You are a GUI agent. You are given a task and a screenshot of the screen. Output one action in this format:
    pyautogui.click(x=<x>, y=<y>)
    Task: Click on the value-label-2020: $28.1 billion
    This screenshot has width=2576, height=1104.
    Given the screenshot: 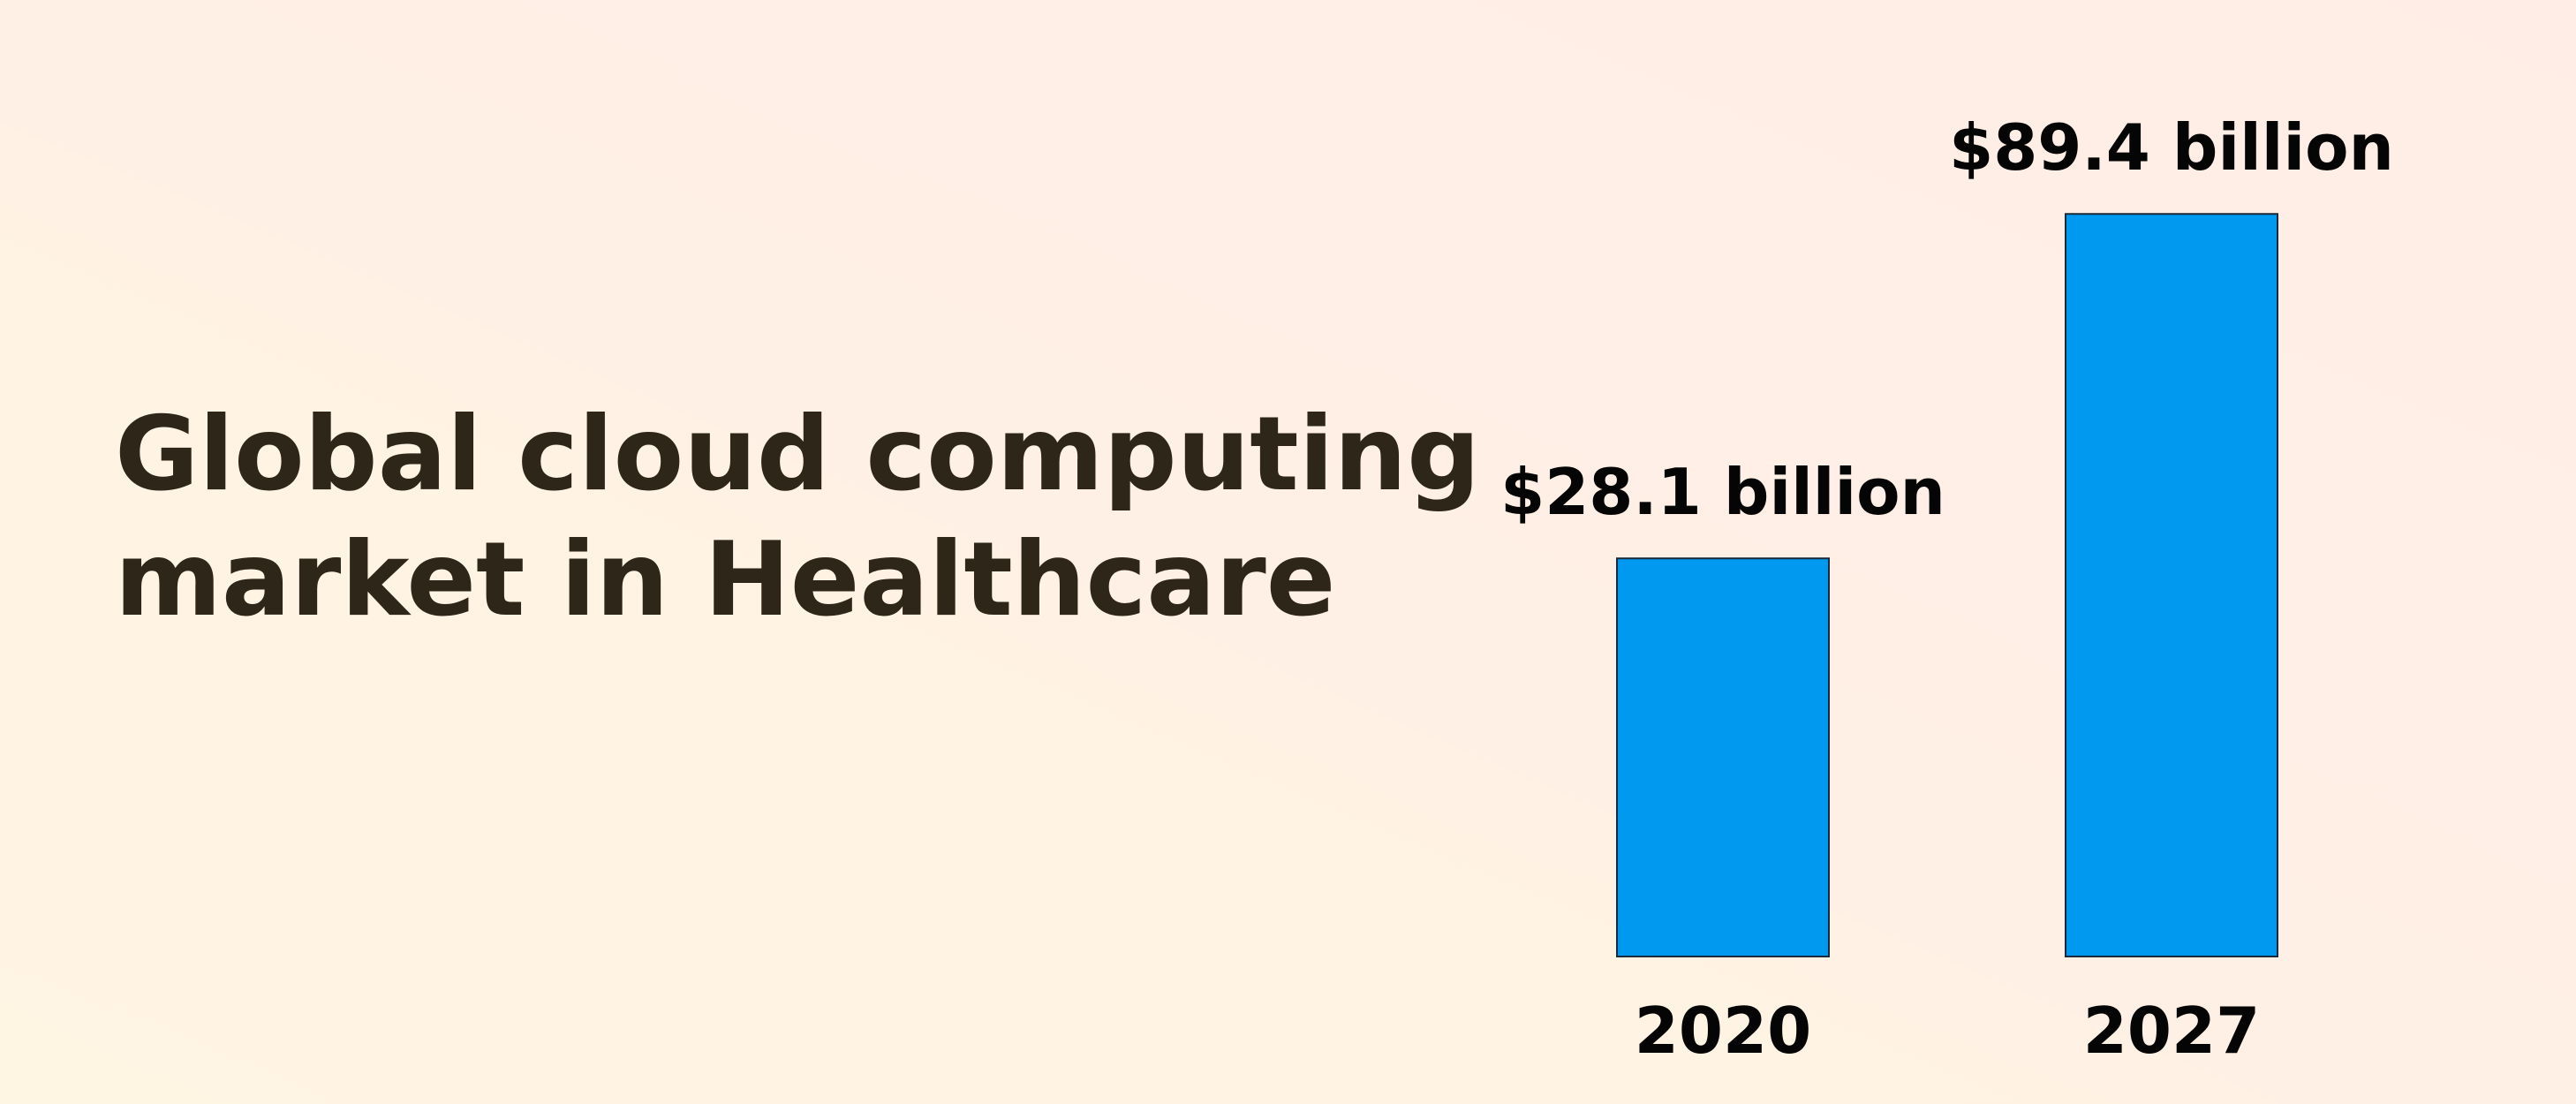 What is the action you would take?
    pyautogui.click(x=1722, y=492)
    